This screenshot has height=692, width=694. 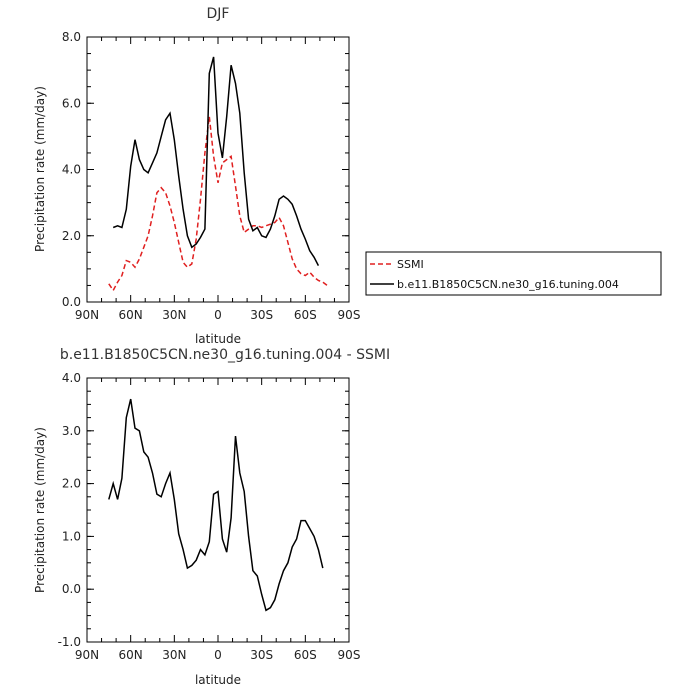 What do you see at coordinates (71, 236) in the screenshot?
I see `ytick-label-top: 2.0` at bounding box center [71, 236].